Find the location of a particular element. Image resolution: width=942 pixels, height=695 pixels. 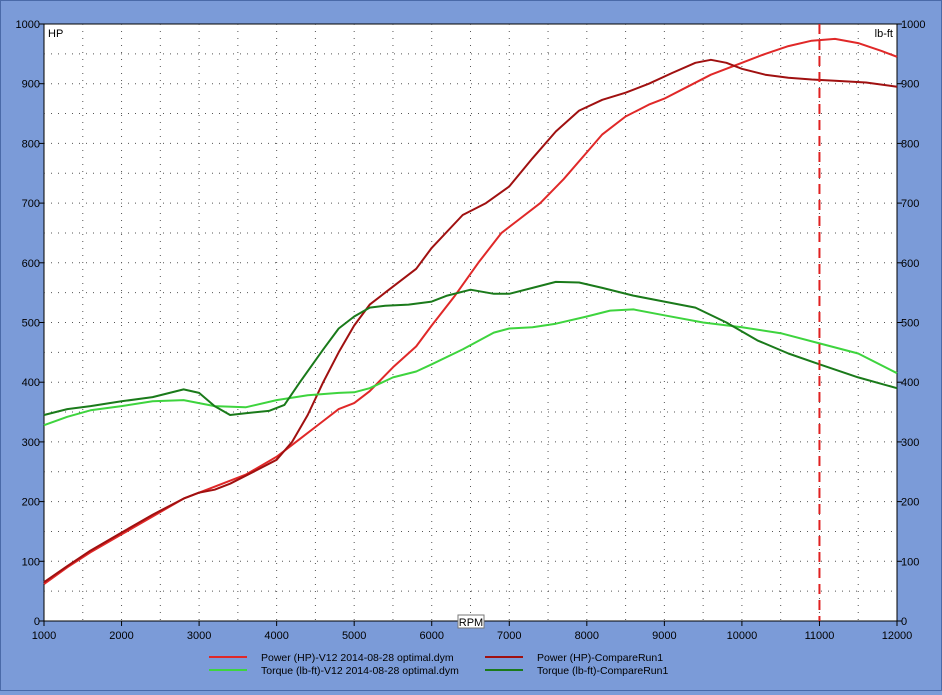

legend-label: Power (HP)-V12 2014-08-28 optimal.dym is located at coordinates (357, 658).